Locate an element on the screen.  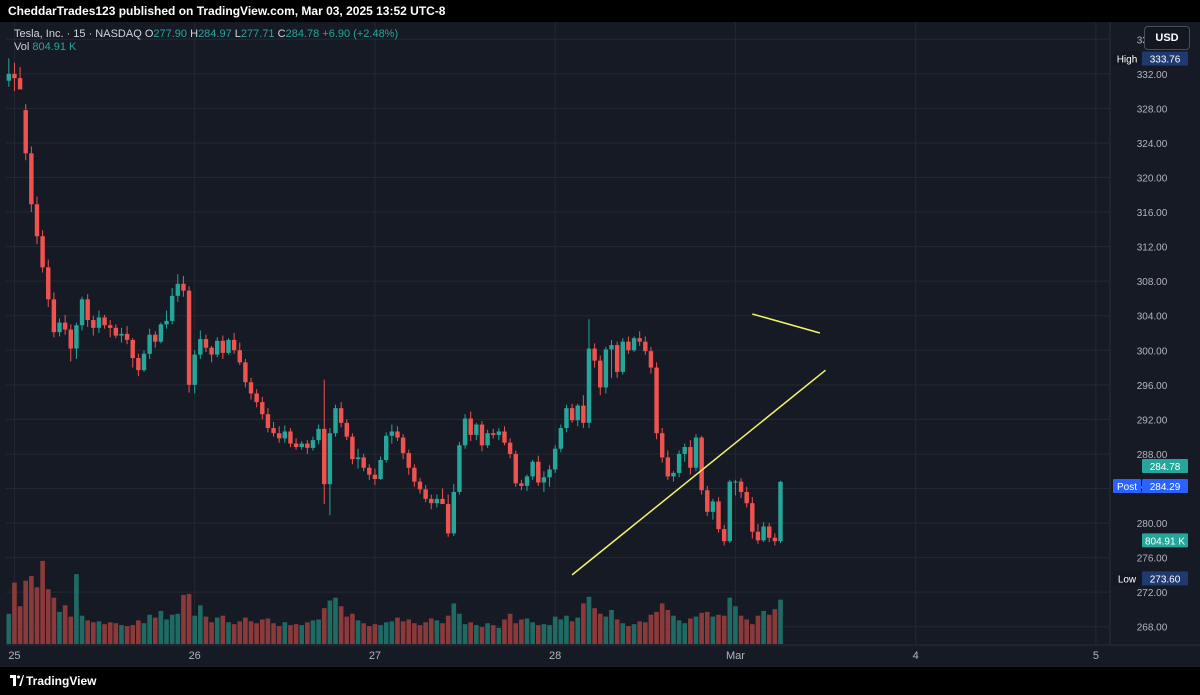
price-tick-label: 312.00 is located at coordinates (1152, 248).